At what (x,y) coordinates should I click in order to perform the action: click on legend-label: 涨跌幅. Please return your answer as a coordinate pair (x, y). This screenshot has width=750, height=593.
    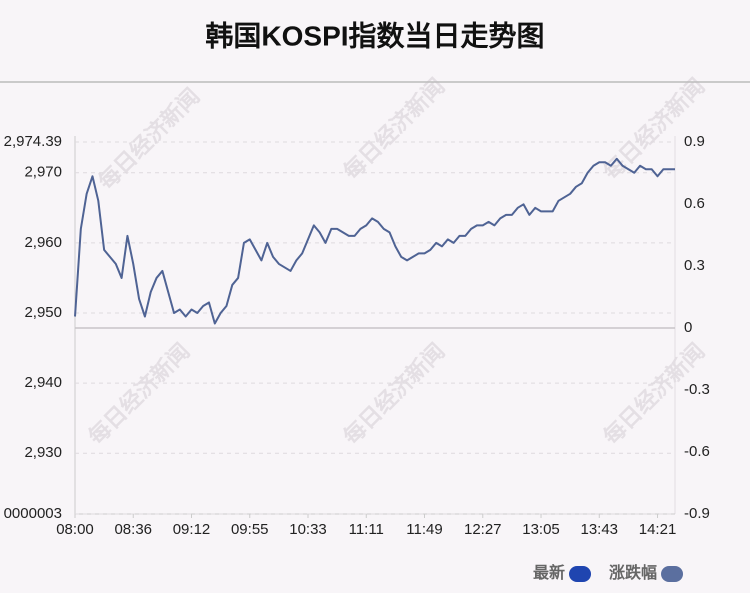
    Looking at the image, I should click on (633, 572).